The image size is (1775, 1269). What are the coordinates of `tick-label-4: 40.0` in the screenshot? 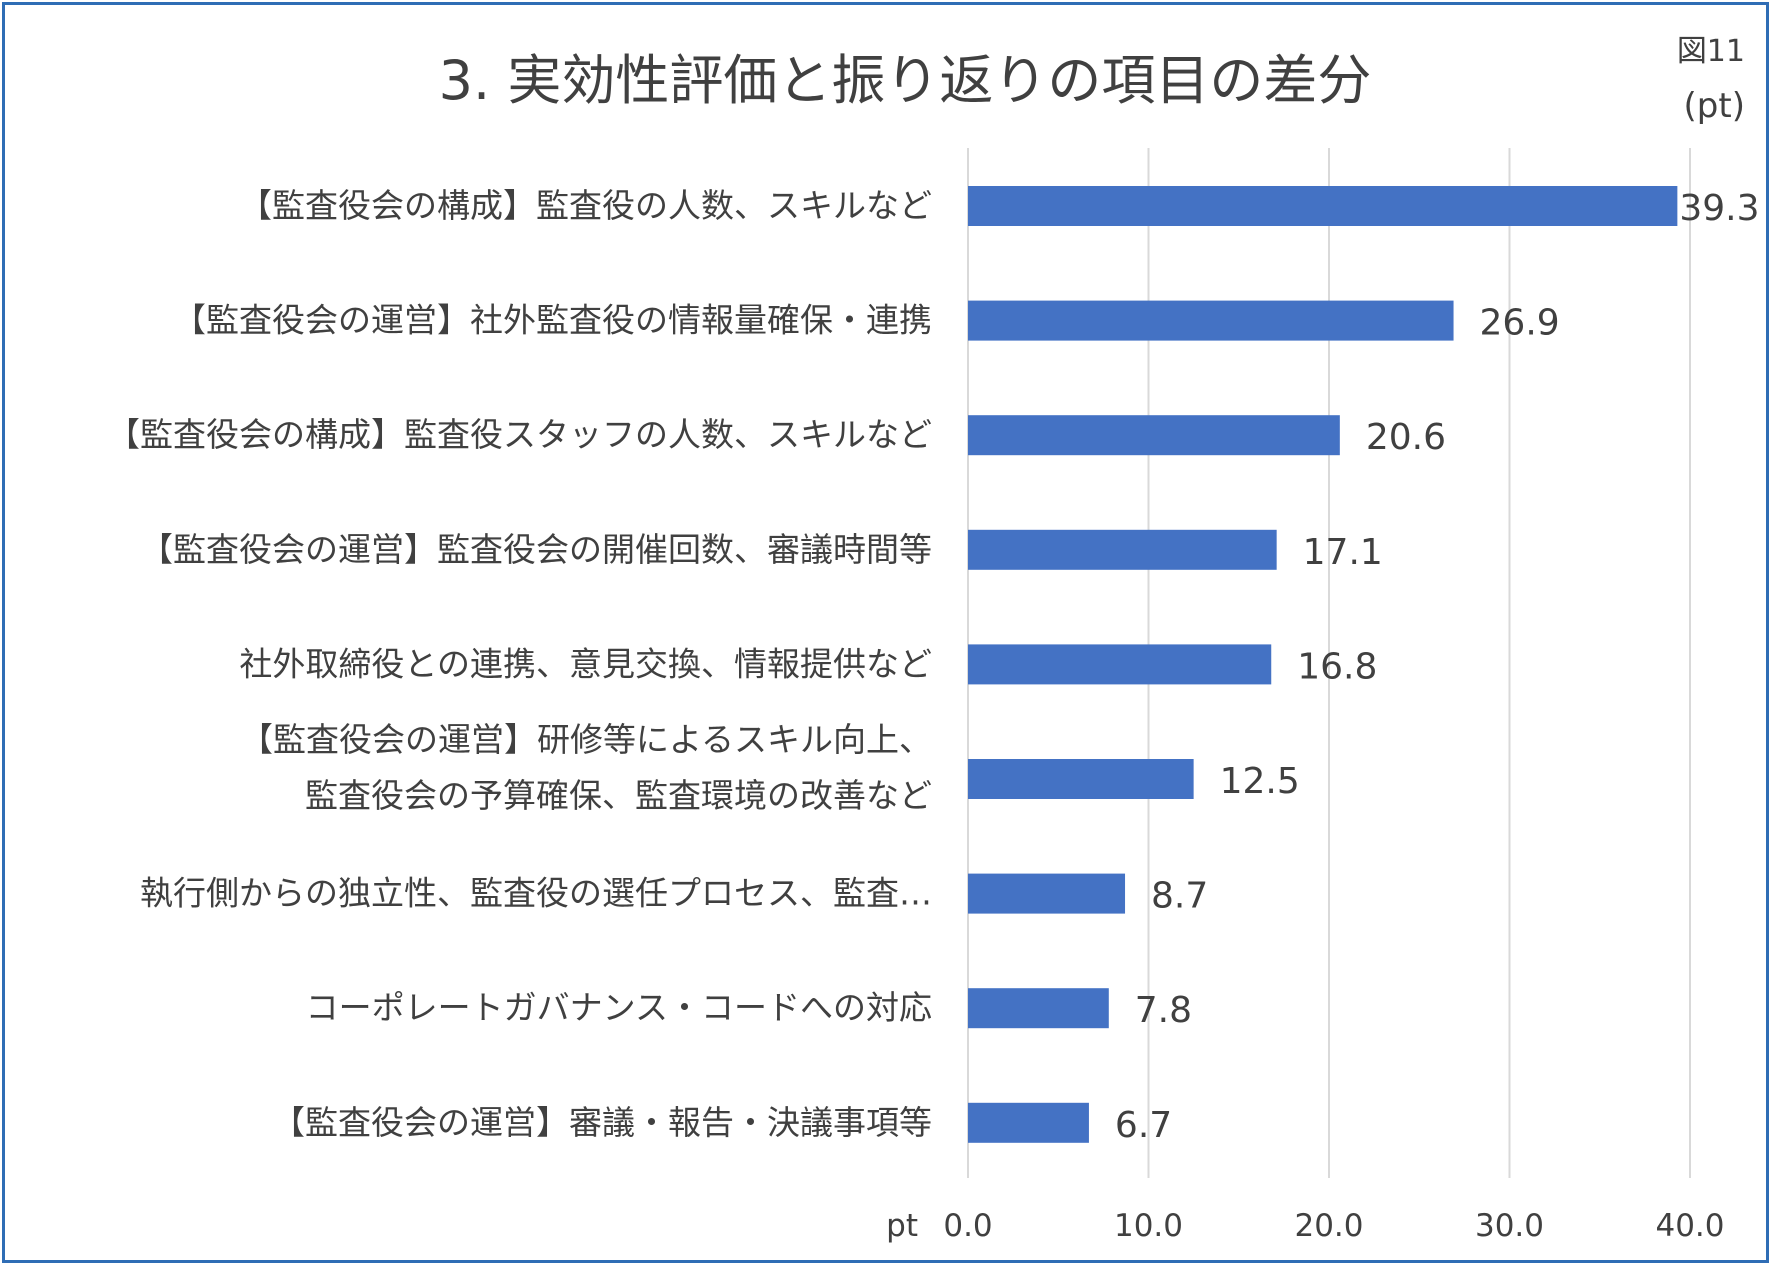 It's located at (1689, 1226).